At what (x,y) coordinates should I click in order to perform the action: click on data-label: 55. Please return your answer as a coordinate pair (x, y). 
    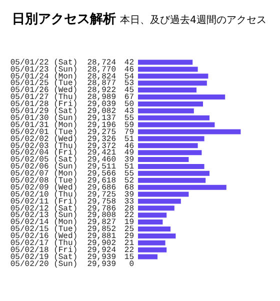
    Looking at the image, I should click on (129, 118).